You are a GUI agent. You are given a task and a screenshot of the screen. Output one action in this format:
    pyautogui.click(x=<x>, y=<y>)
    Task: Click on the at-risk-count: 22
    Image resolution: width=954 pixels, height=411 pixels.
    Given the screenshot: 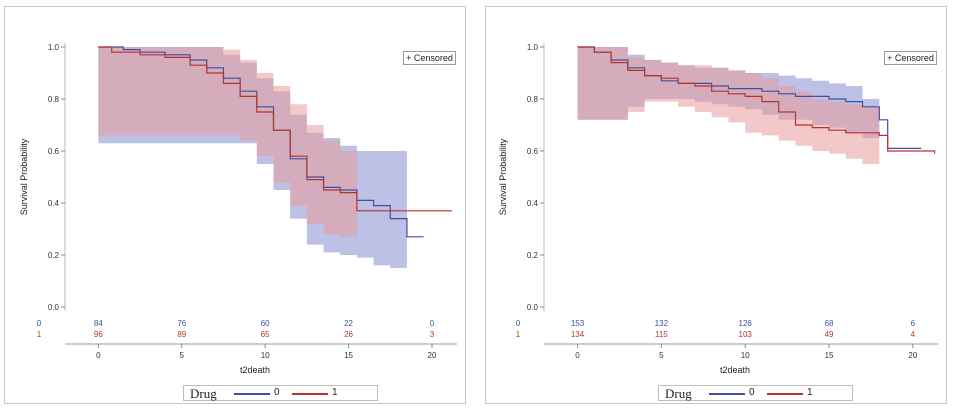 What is the action you would take?
    pyautogui.click(x=348, y=323)
    